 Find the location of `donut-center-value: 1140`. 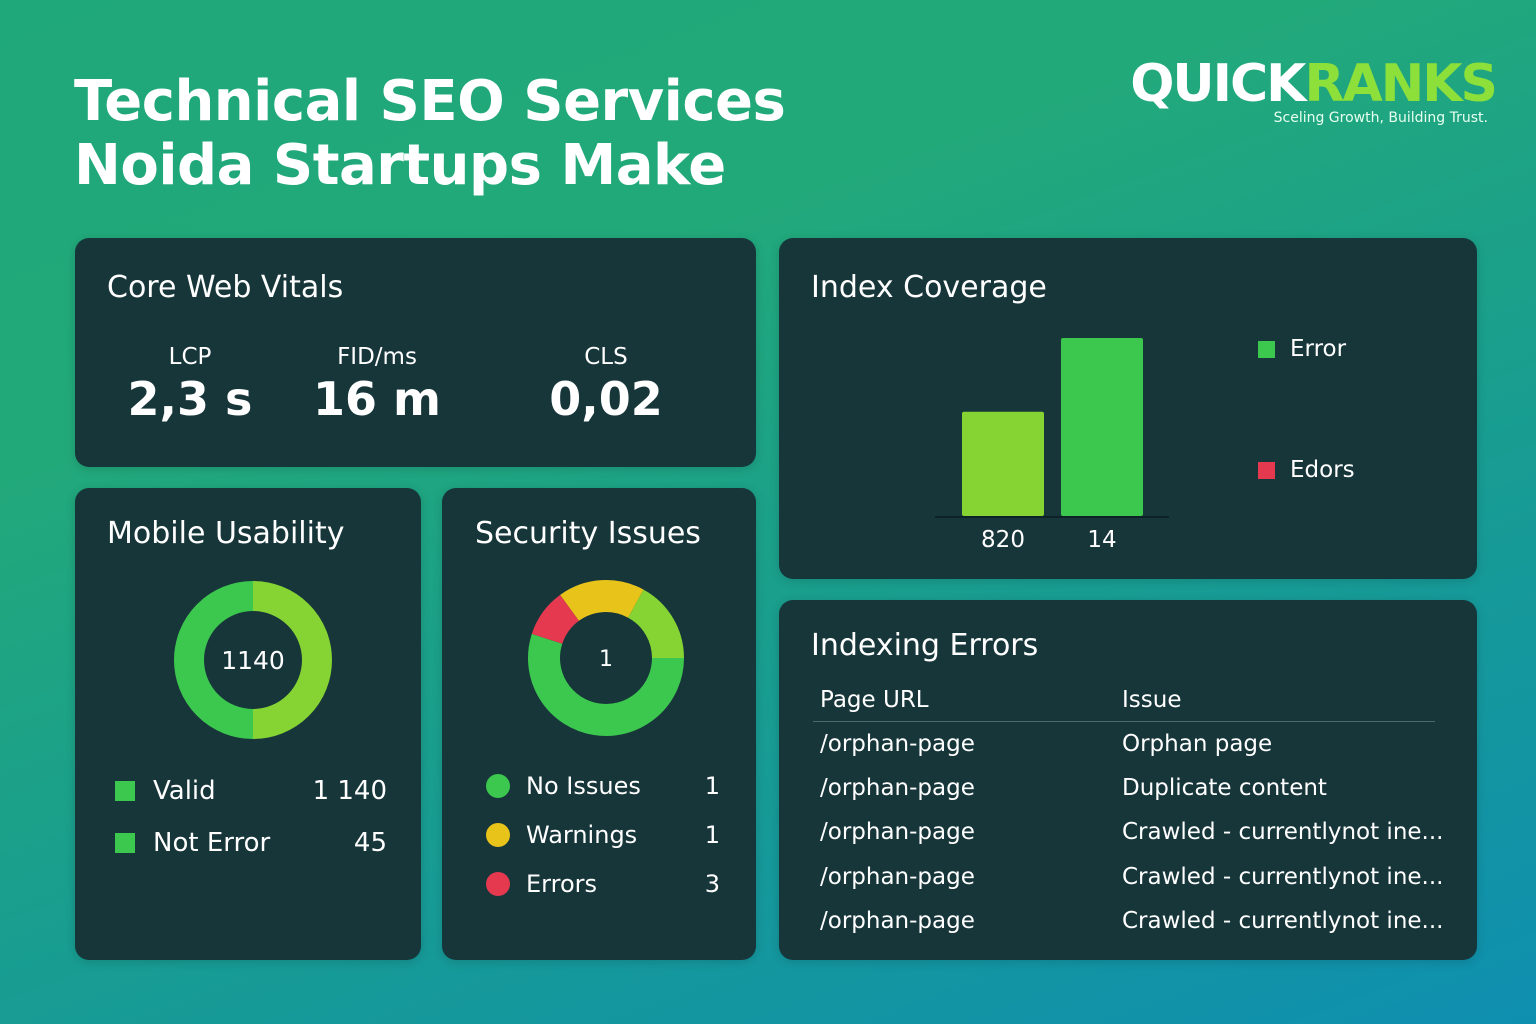

donut-center-value: 1140 is located at coordinates (253, 660).